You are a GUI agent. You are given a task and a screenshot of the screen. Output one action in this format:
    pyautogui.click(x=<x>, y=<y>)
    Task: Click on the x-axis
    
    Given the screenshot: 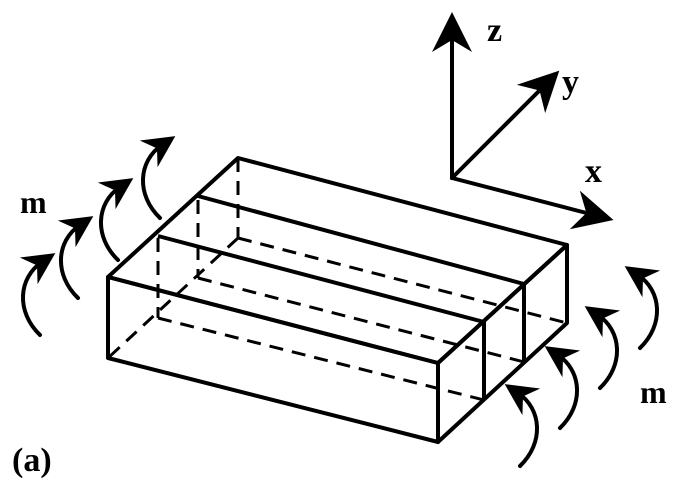 What is the action you would take?
    pyautogui.click(x=532, y=203)
    